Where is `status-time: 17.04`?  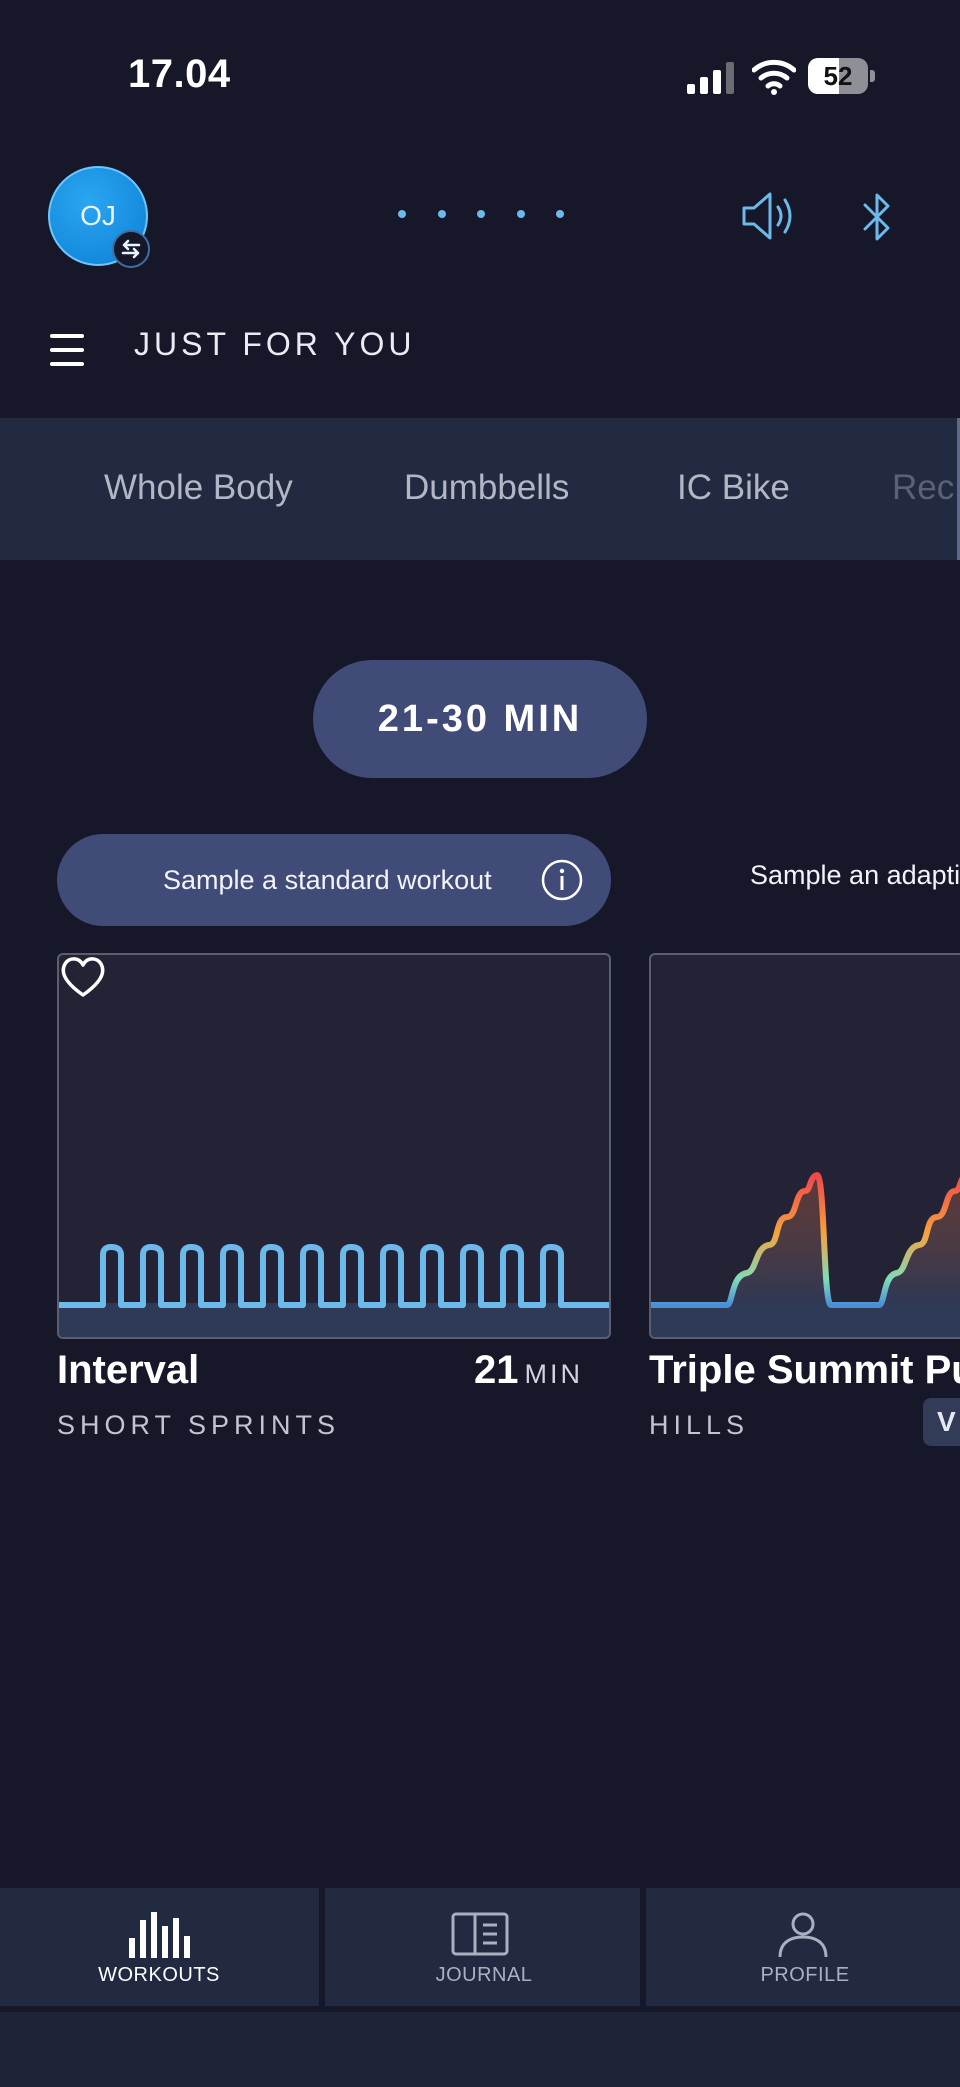 status-time: 17.04 is located at coordinates (179, 74).